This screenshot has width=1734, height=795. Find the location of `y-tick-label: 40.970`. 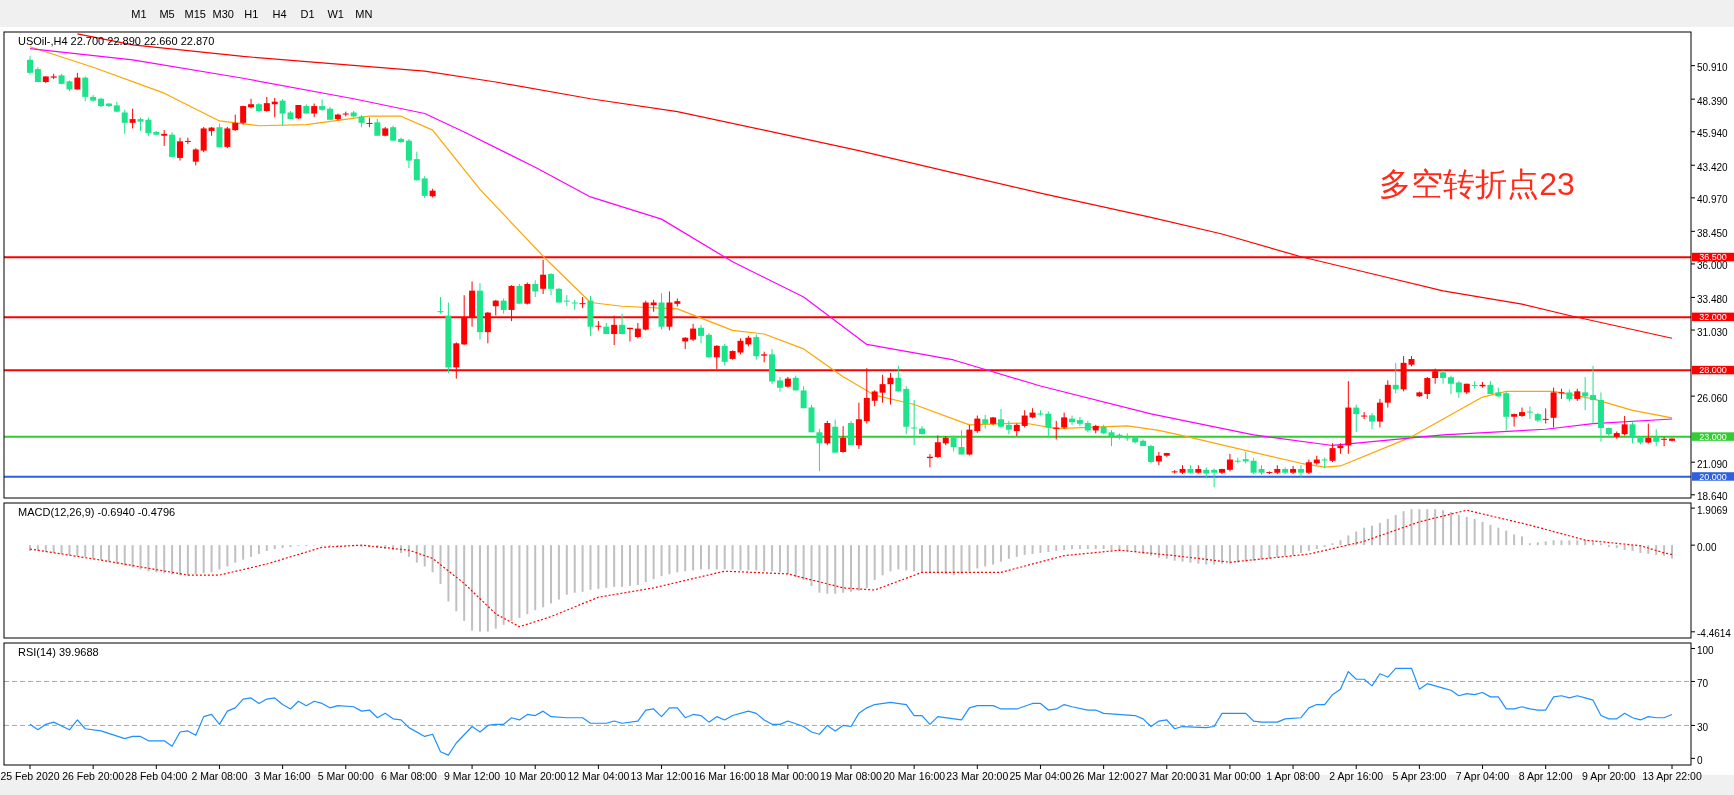

y-tick-label: 40.970 is located at coordinates (1713, 200).